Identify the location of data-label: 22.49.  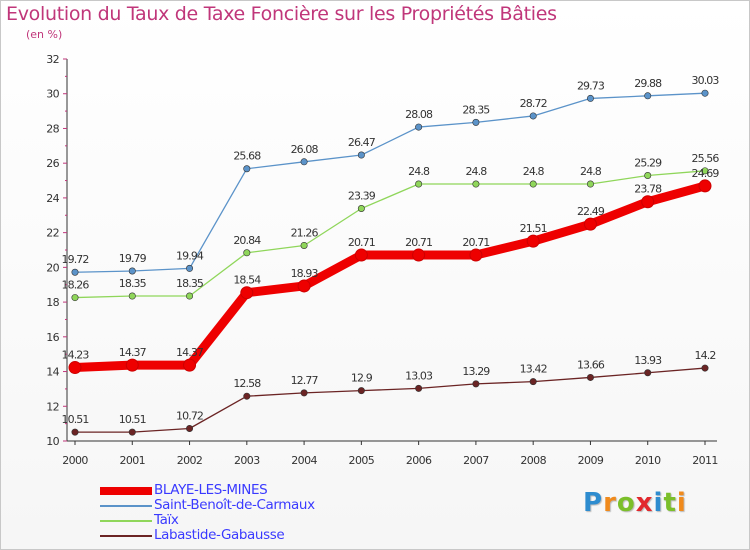
(591, 211).